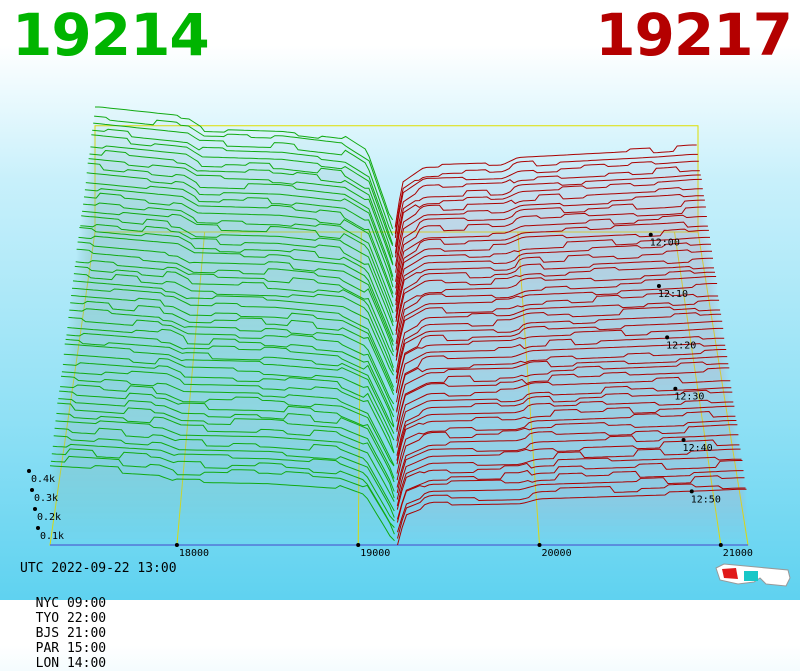  What do you see at coordinates (665, 243) in the screenshot?
I see `time-tick-label: 12:00` at bounding box center [665, 243].